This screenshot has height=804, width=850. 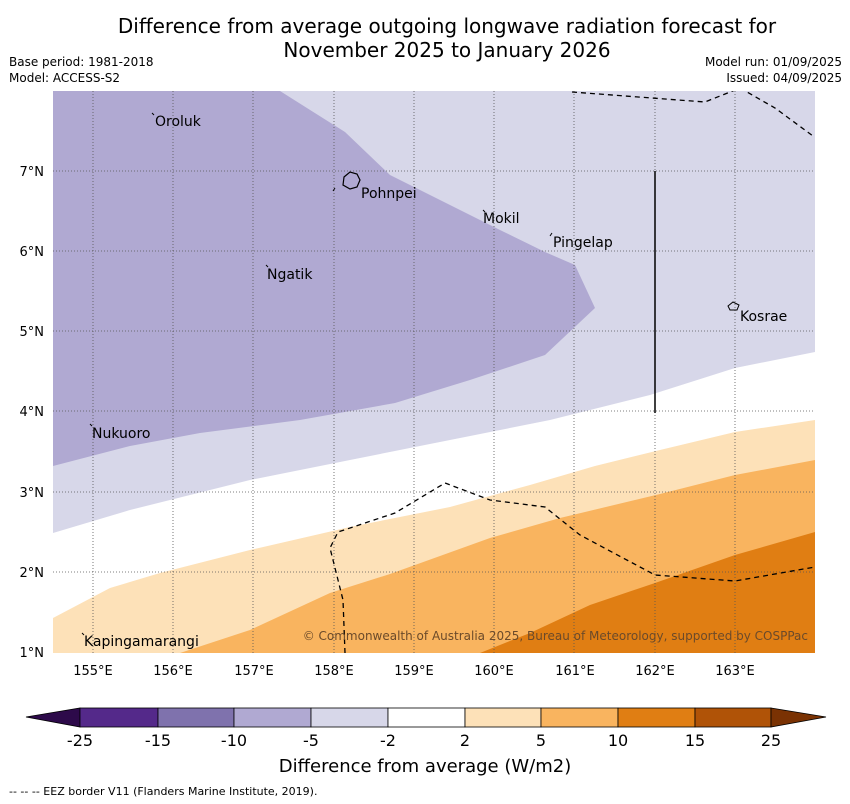 I want to click on place-pohnpei: Pohnpei, so click(x=389, y=194).